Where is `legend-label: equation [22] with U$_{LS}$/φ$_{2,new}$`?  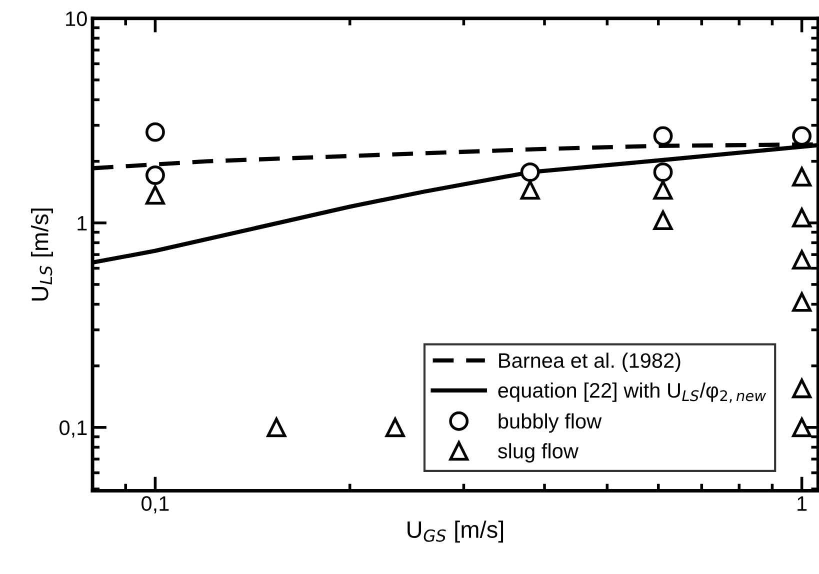
legend-label: equation [22] with U$_{LS}$/φ$_{2,new}$ is located at coordinates (632, 392).